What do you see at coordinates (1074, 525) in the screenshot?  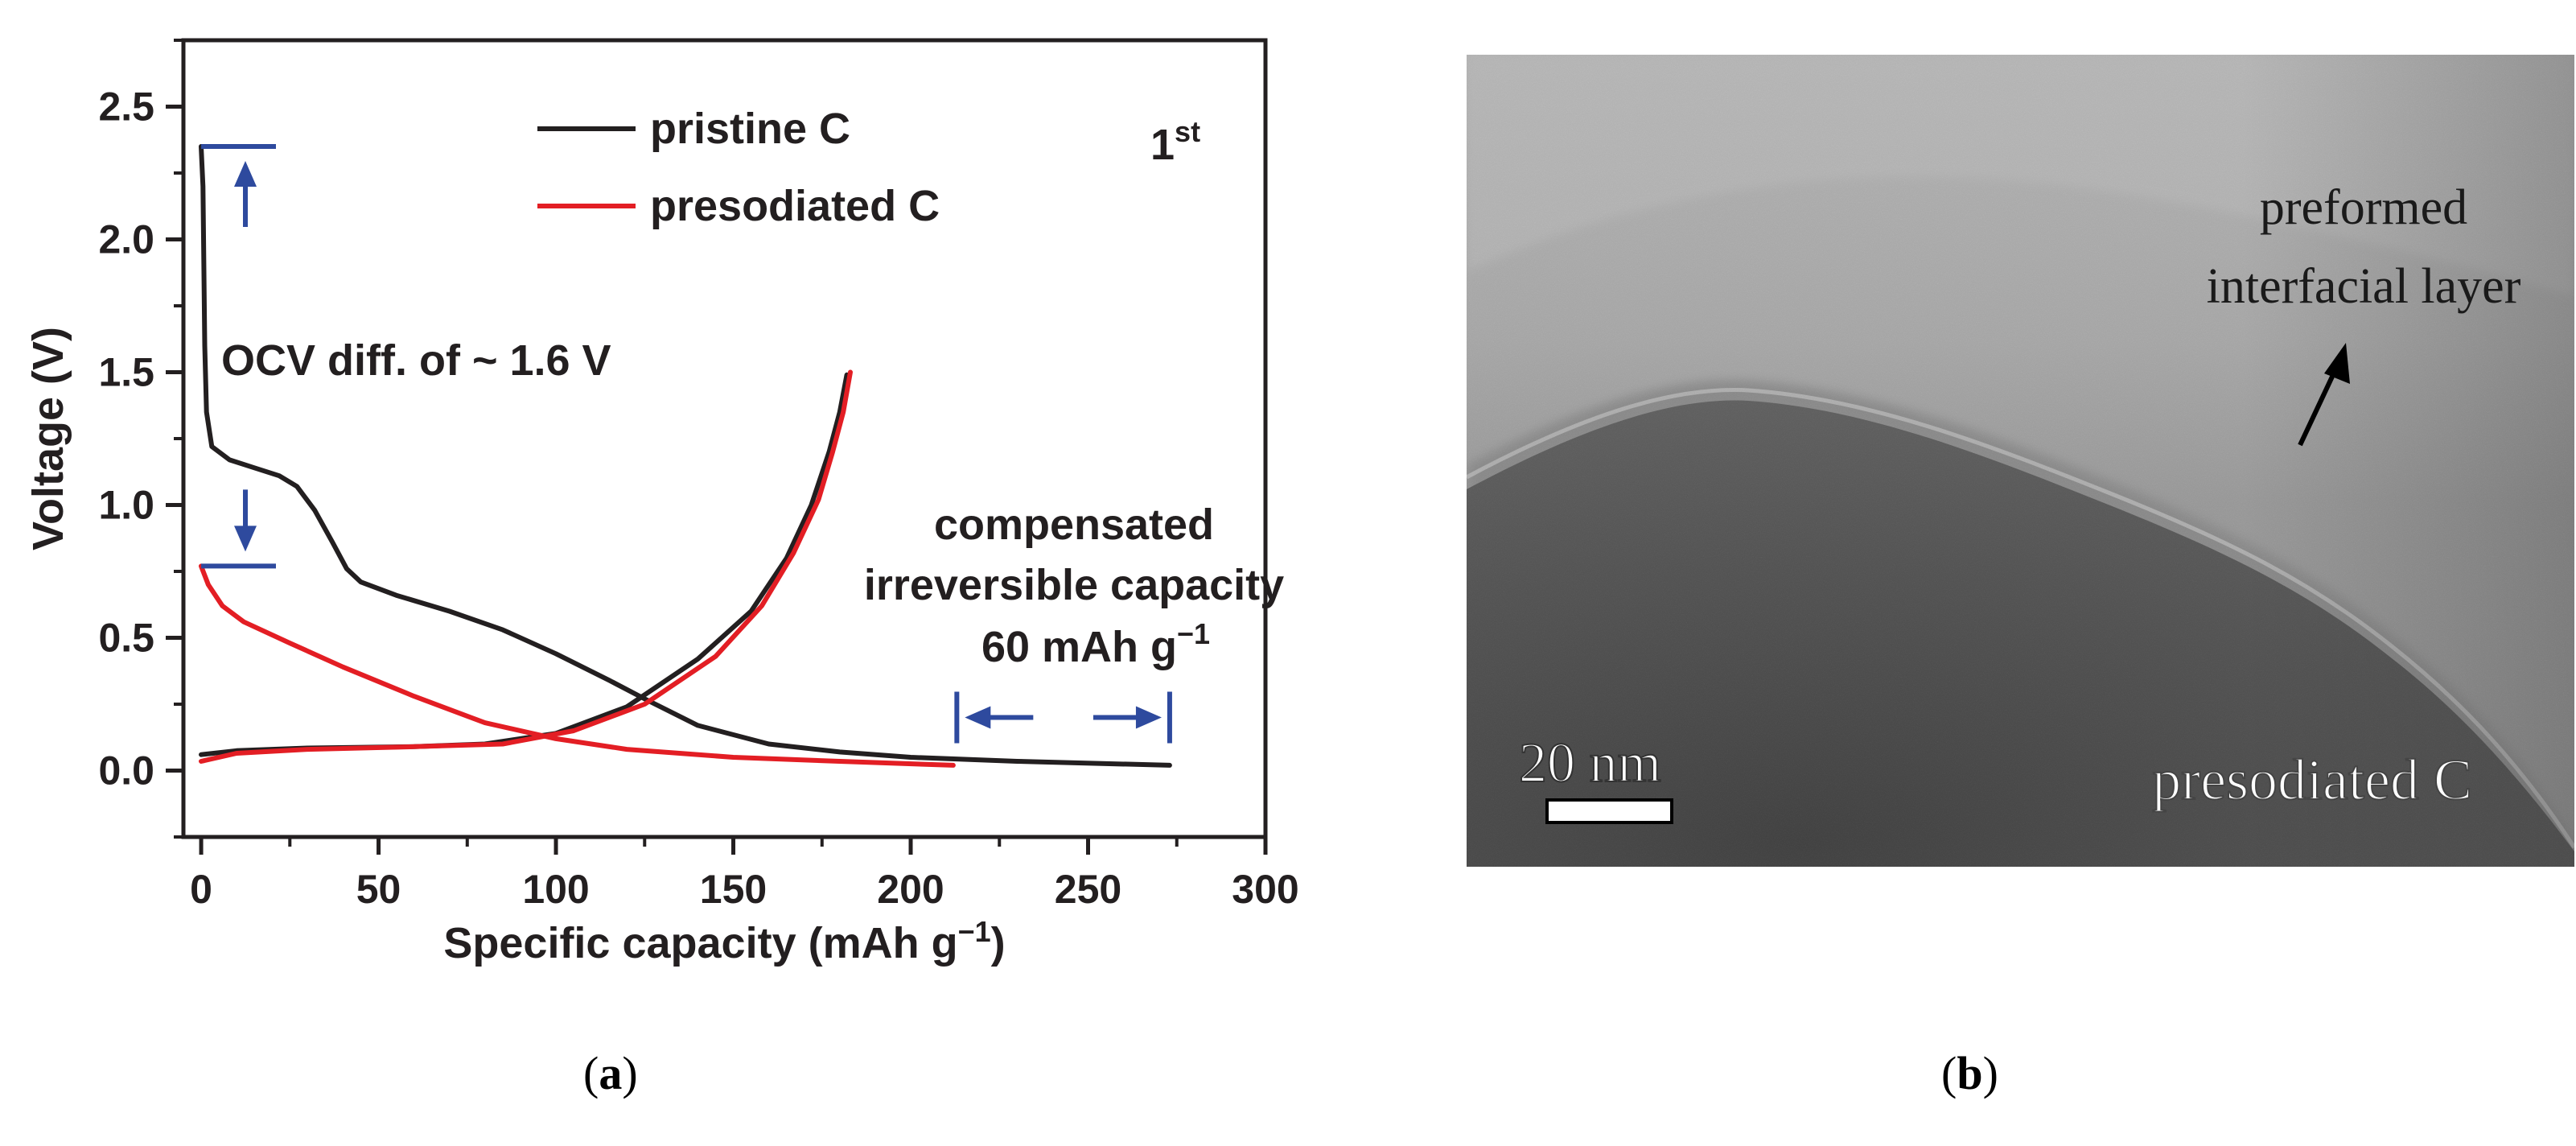 I see `compensated-label-line1: compensated` at bounding box center [1074, 525].